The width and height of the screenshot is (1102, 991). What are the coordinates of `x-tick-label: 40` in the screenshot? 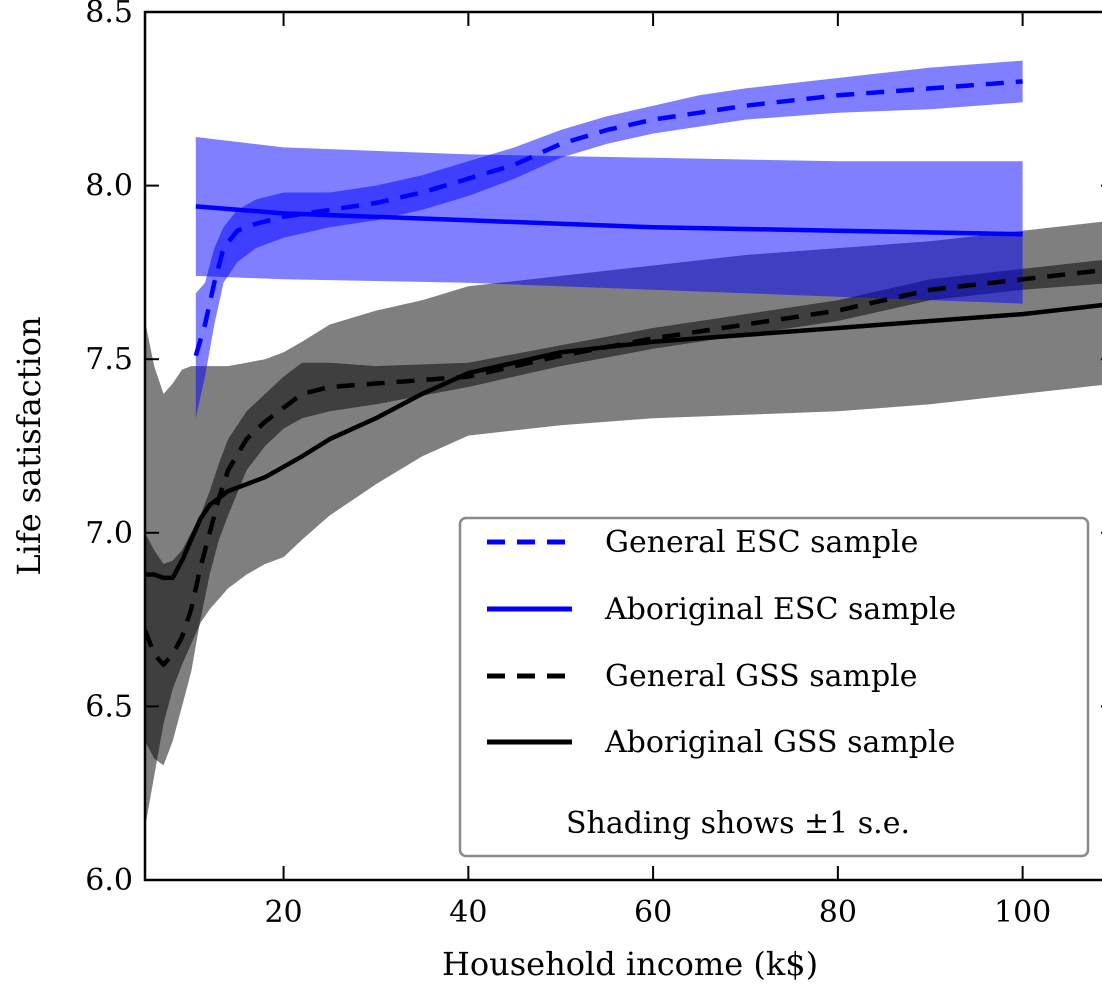 It's located at (468, 912).